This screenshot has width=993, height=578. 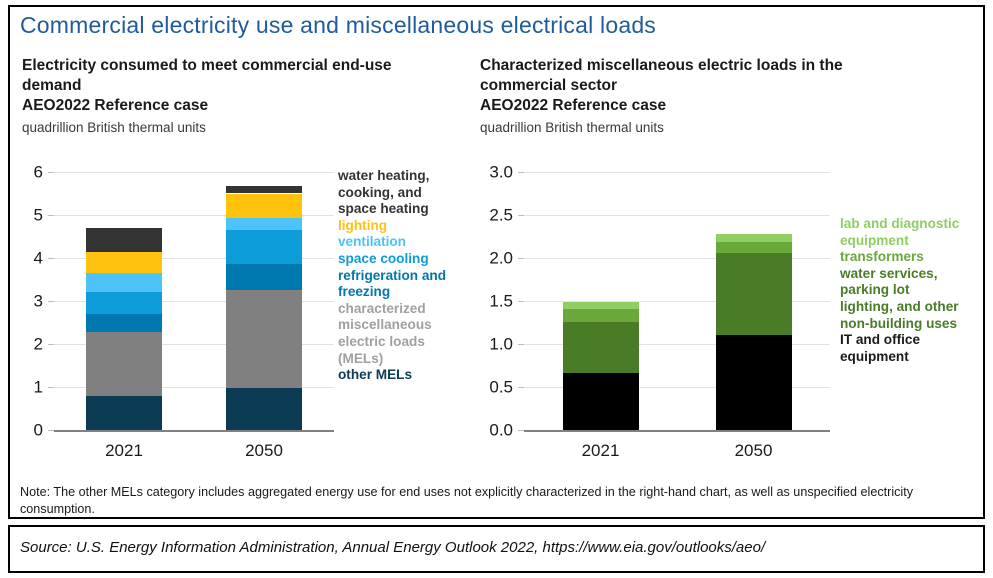 What do you see at coordinates (38, 172) in the screenshot?
I see `y-axis-tick-label: 6` at bounding box center [38, 172].